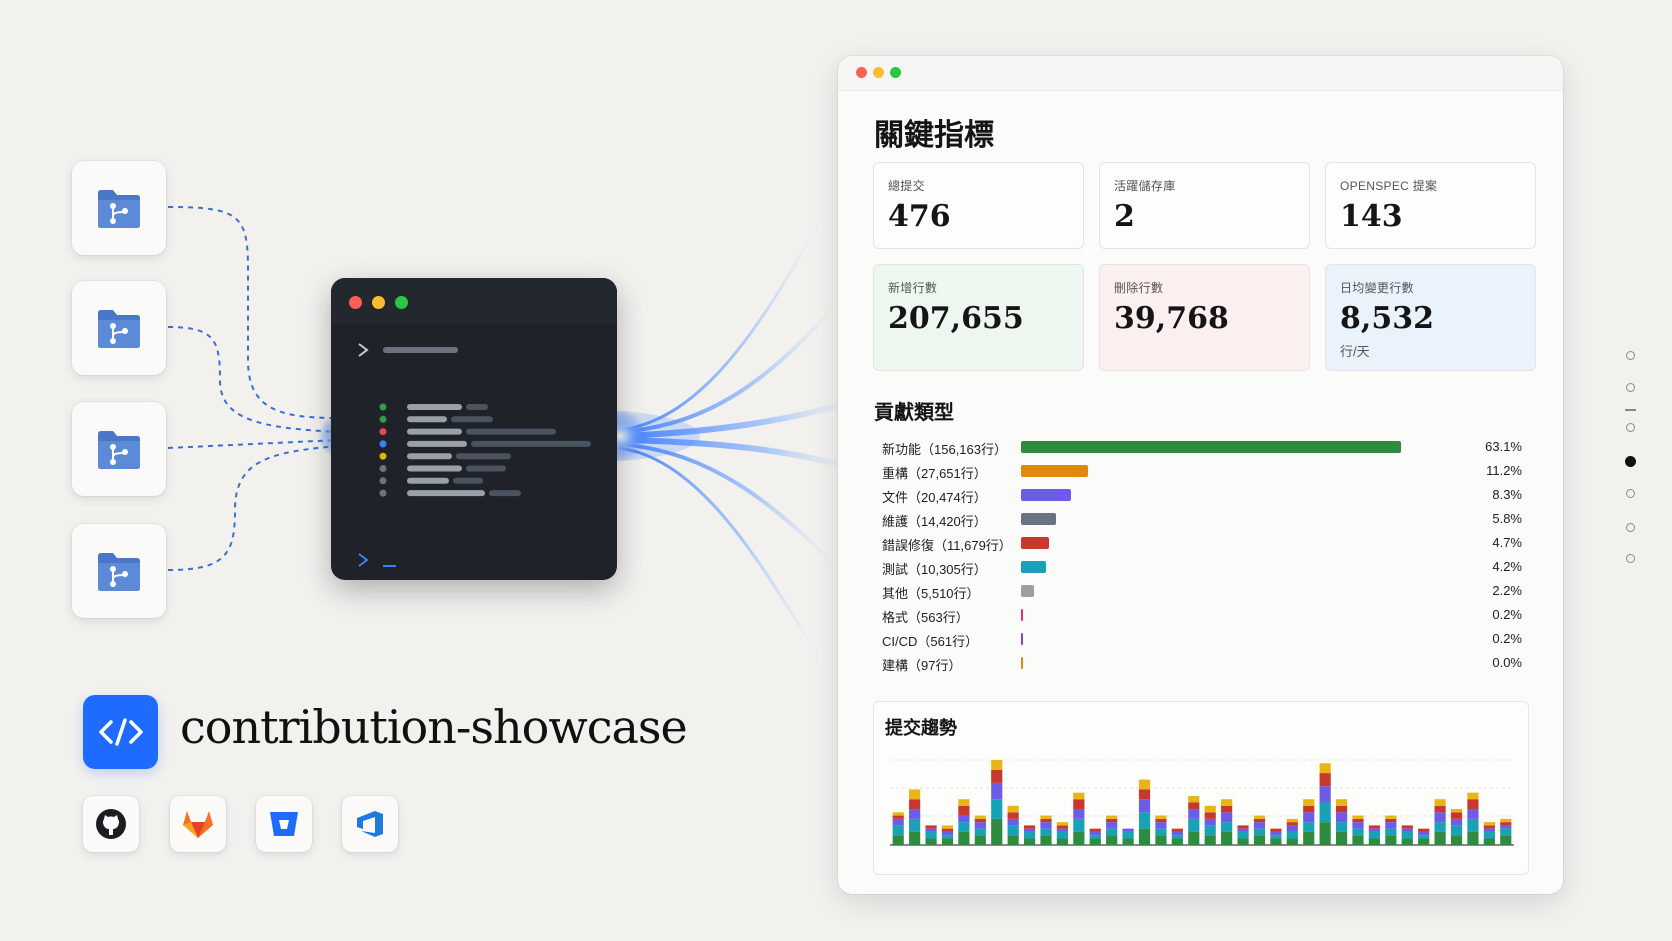  What do you see at coordinates (1202, 639) in the screenshot?
I see `contribution-type-row: CI/CD（561行） 0.2%` at bounding box center [1202, 639].